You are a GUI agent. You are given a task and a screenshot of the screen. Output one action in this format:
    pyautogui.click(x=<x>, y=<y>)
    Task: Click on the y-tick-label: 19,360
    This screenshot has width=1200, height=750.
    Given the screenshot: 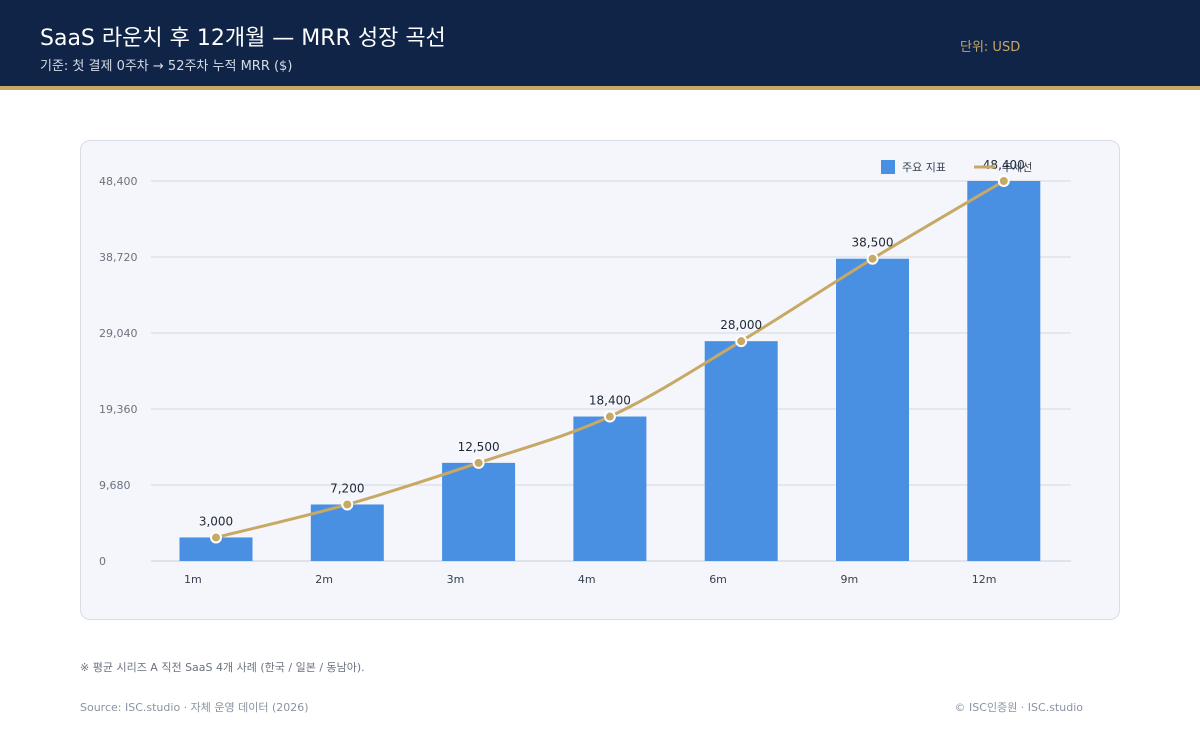 What is the action you would take?
    pyautogui.click(x=118, y=409)
    